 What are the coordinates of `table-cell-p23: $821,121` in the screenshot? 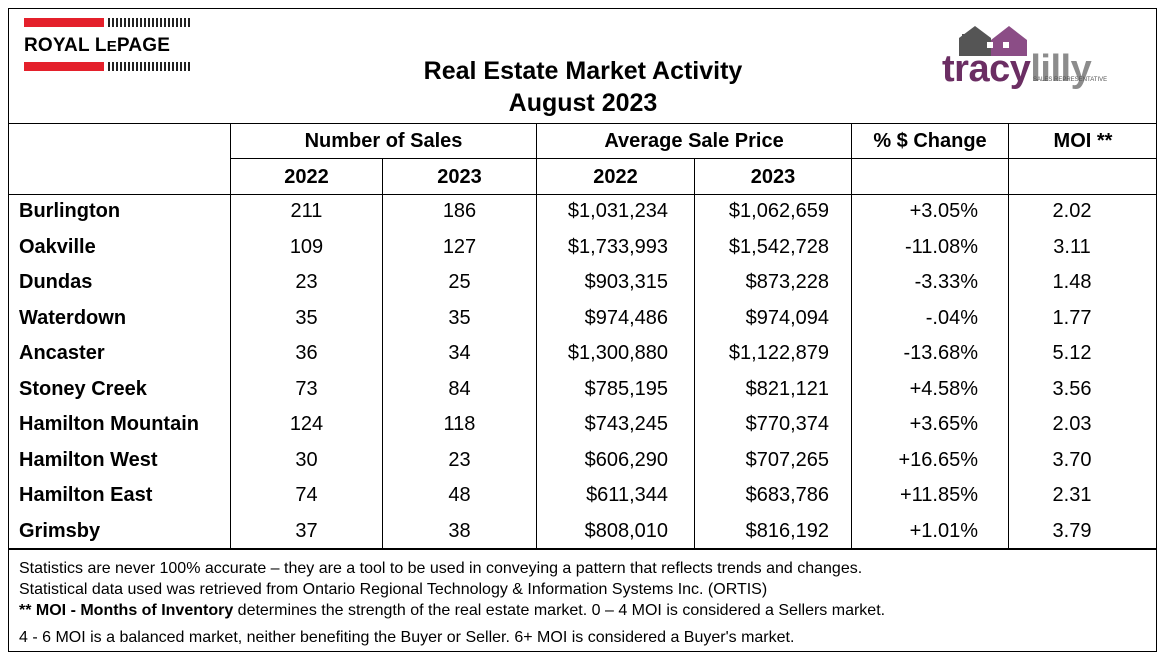 It's located at (787, 388).